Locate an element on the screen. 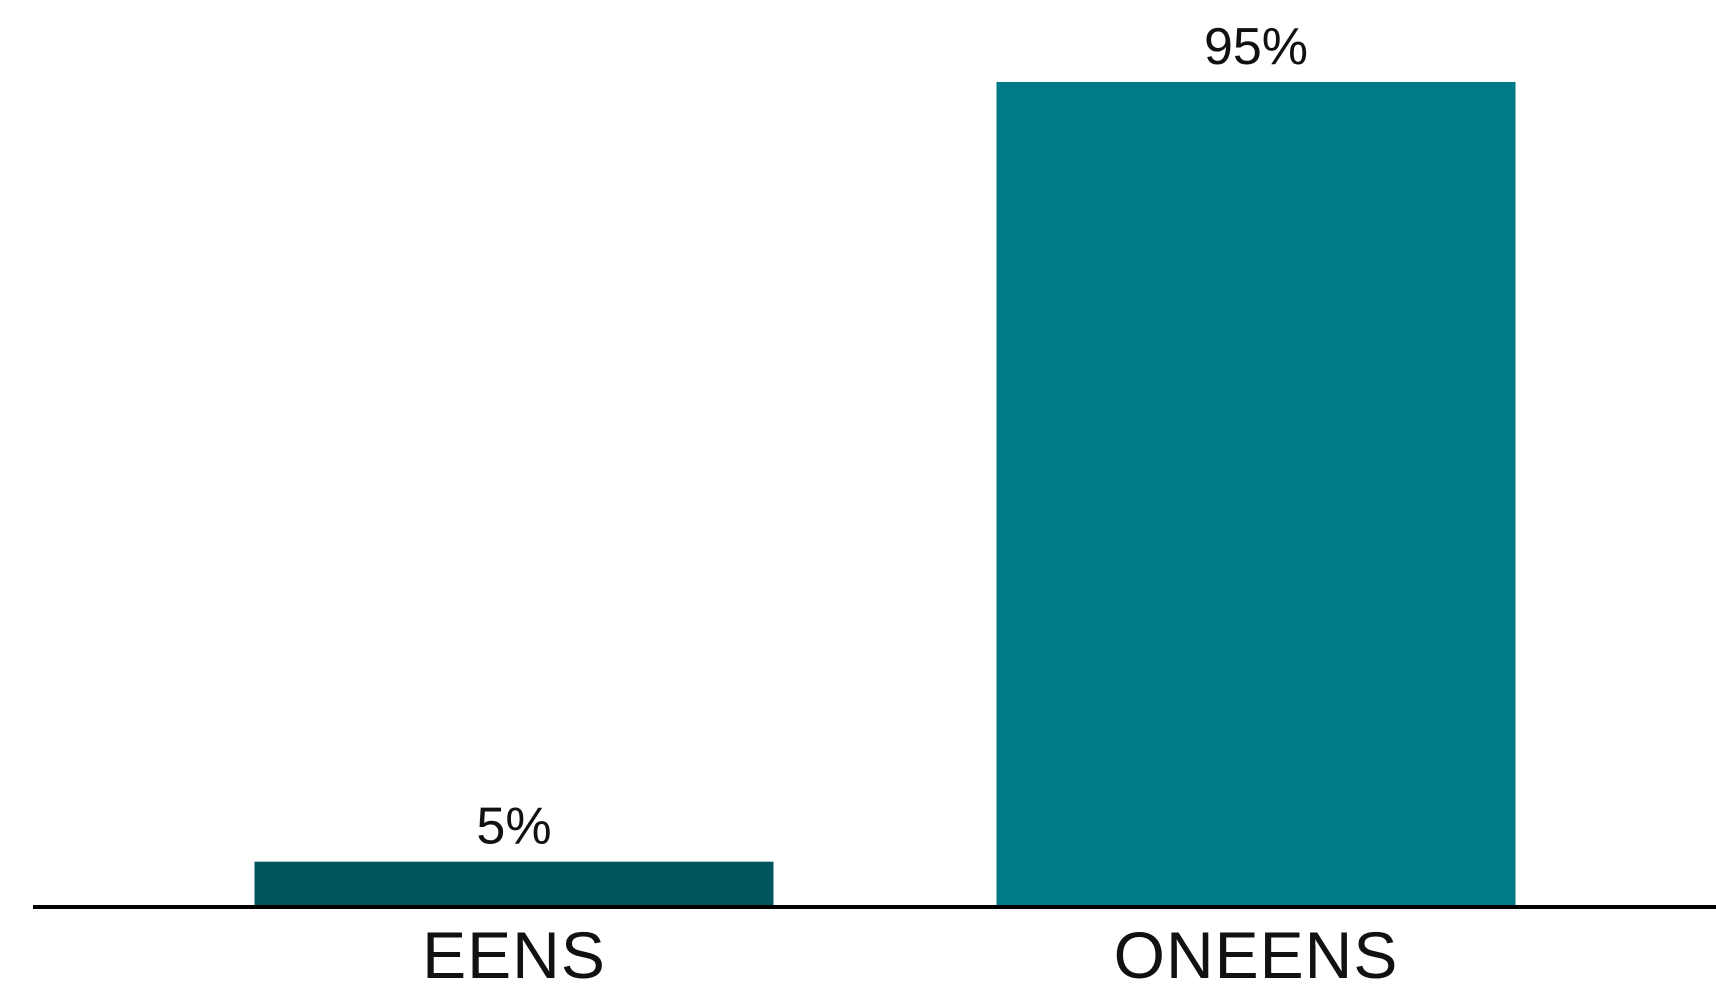  category-label-oneens: ONEENS is located at coordinates (1256, 952).